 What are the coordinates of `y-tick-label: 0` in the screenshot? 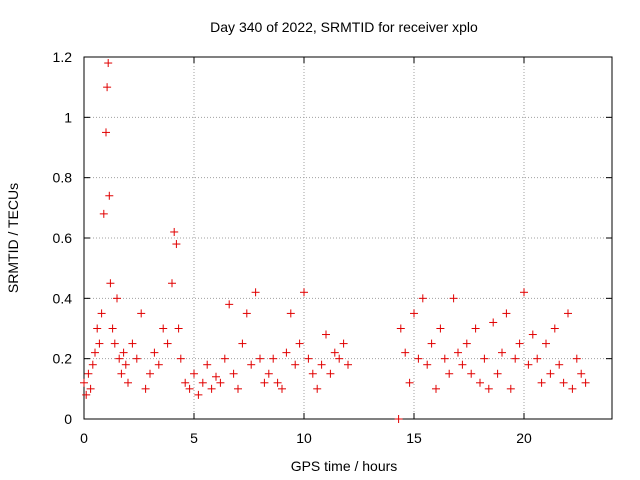 It's located at (68, 419).